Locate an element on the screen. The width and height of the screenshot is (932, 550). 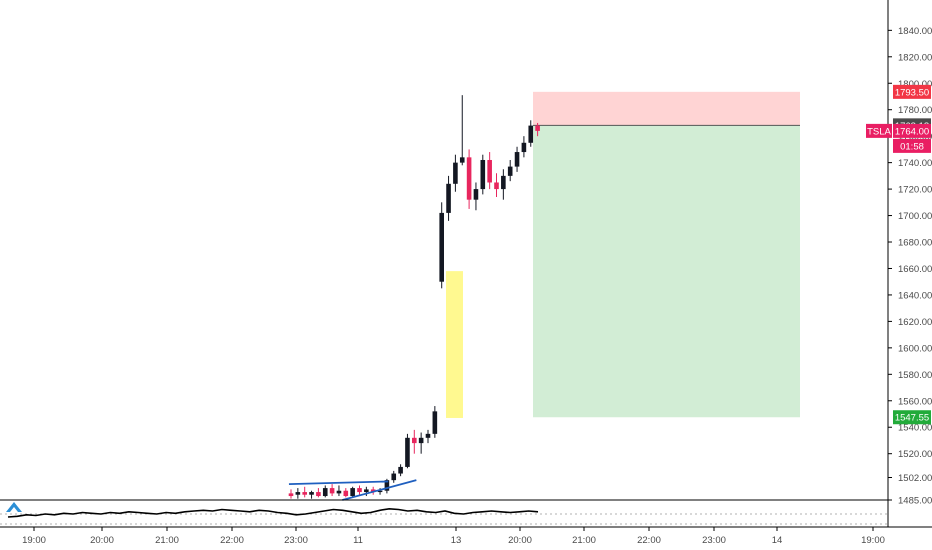
svg-text: 1547.55 is located at coordinates (912, 418).